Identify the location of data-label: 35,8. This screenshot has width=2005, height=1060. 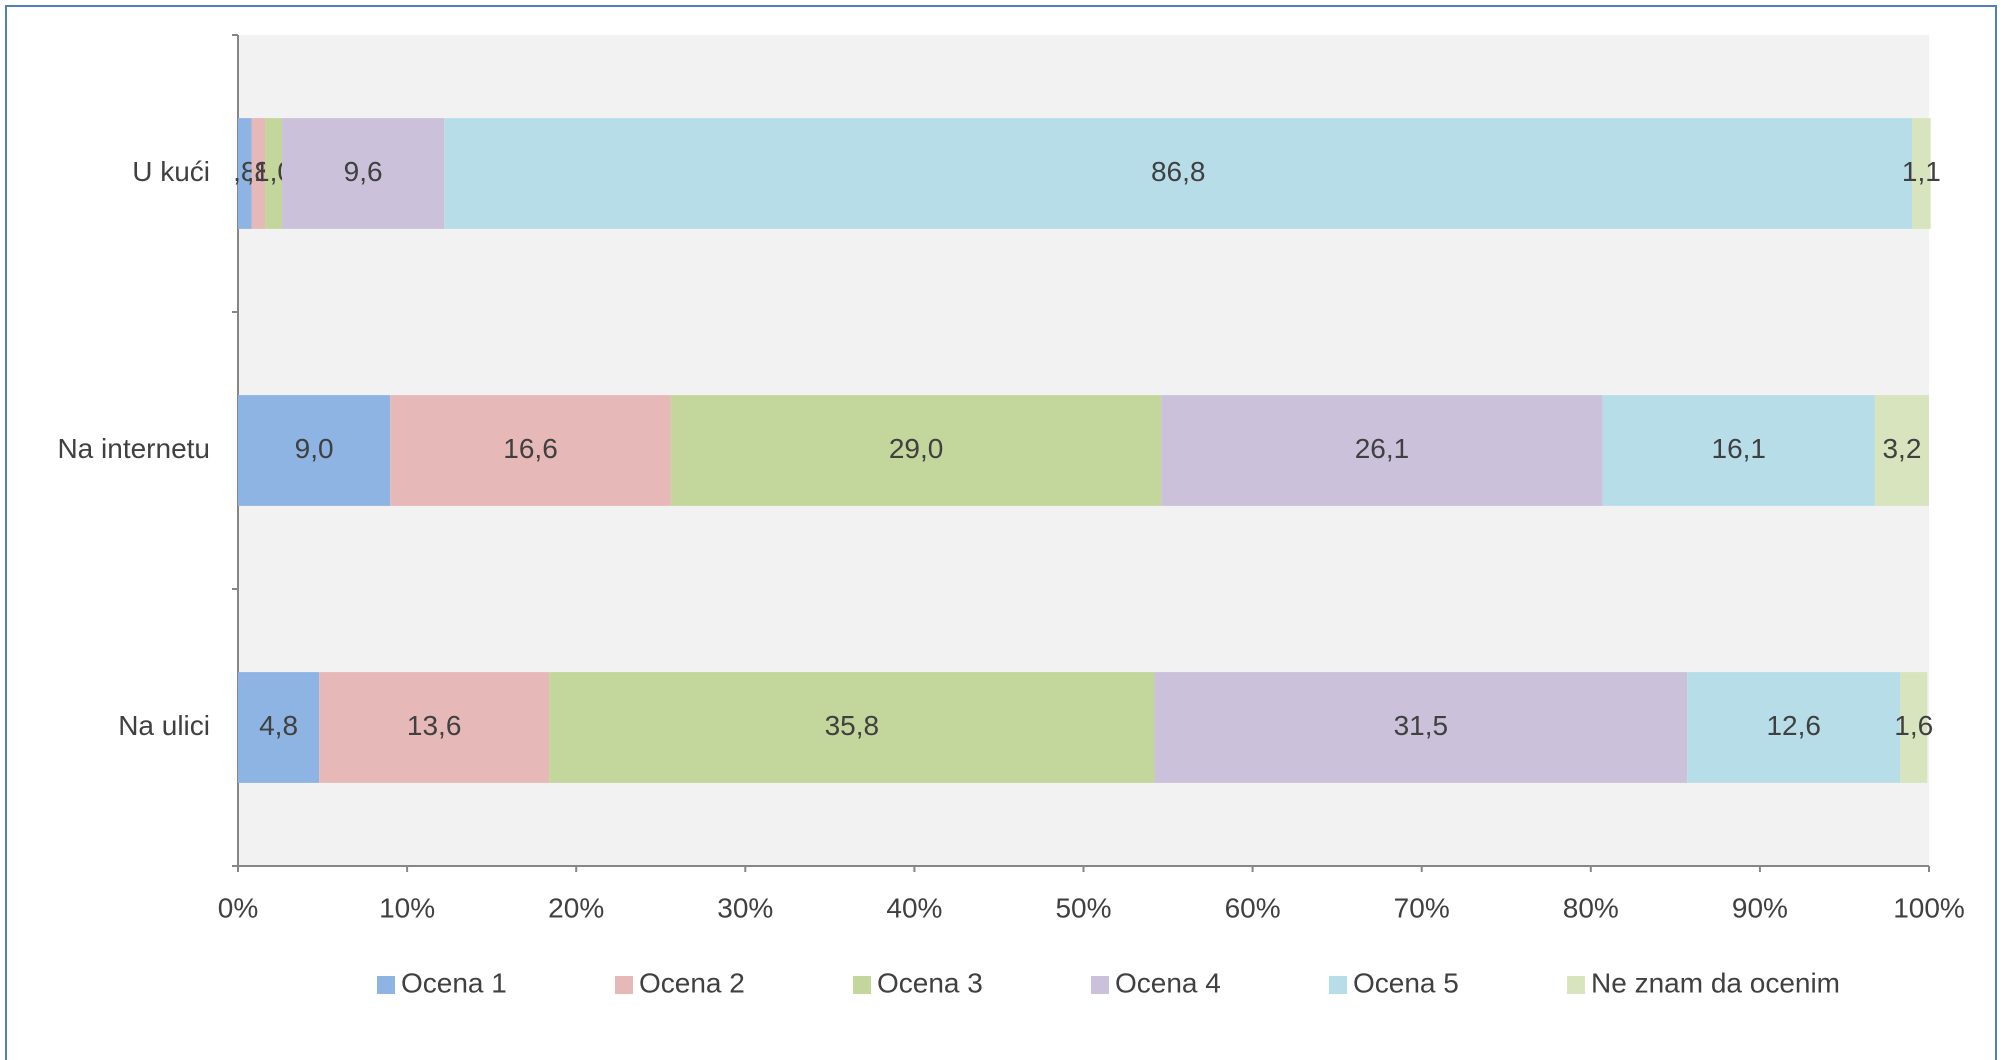
(852, 725).